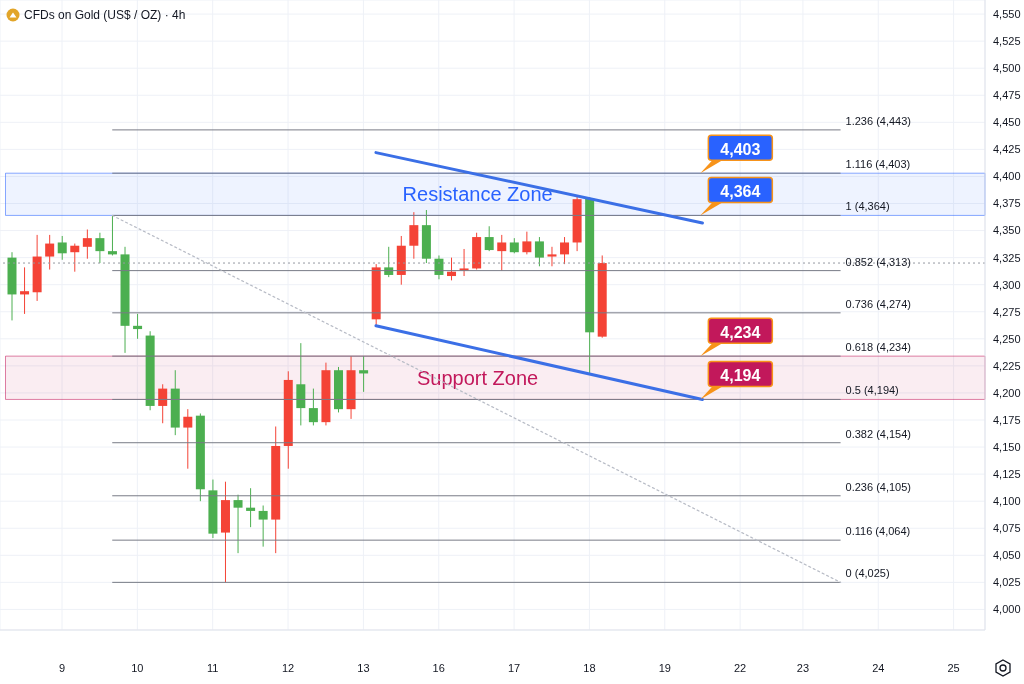 The width and height of the screenshot is (1024, 684). What do you see at coordinates (1007, 609) in the screenshot?
I see `y-tick-label: 4,000` at bounding box center [1007, 609].